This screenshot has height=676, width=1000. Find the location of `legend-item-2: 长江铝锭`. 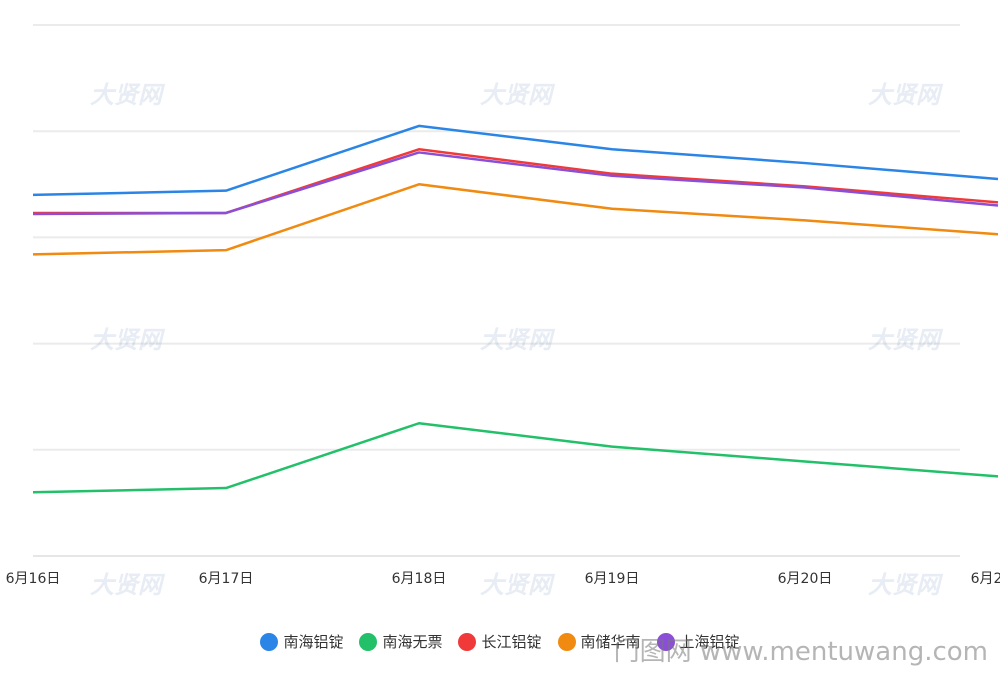

legend-item-2: 长江铝锭 is located at coordinates (500, 641).